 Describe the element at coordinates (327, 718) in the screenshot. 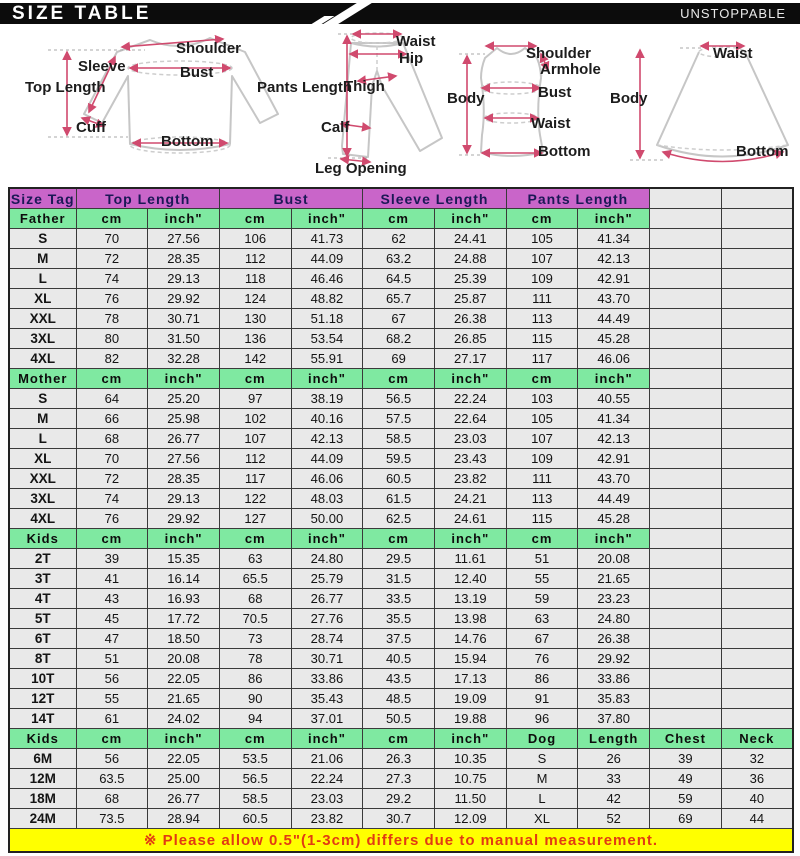

I see `value-cell: 37.01` at that location.